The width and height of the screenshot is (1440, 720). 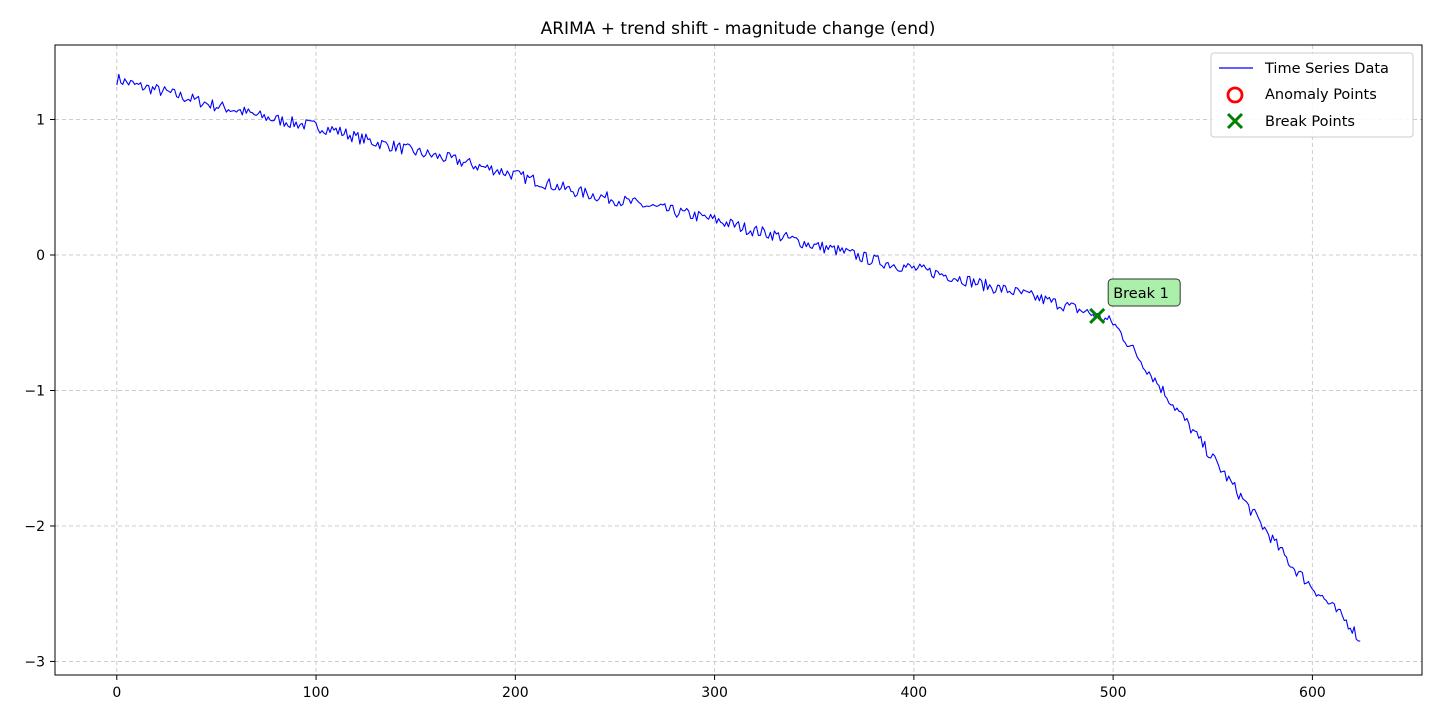 What do you see at coordinates (1310, 122) in the screenshot?
I see `legend-label-break: Break Points` at bounding box center [1310, 122].